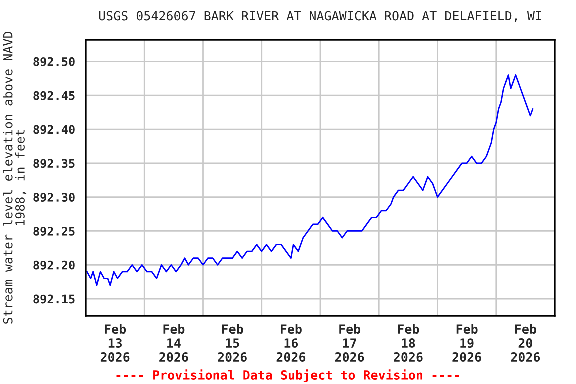 This screenshot has height=384, width=576. Describe the element at coordinates (54, 95) in the screenshot. I see `y-tick-label: 892.45` at that location.